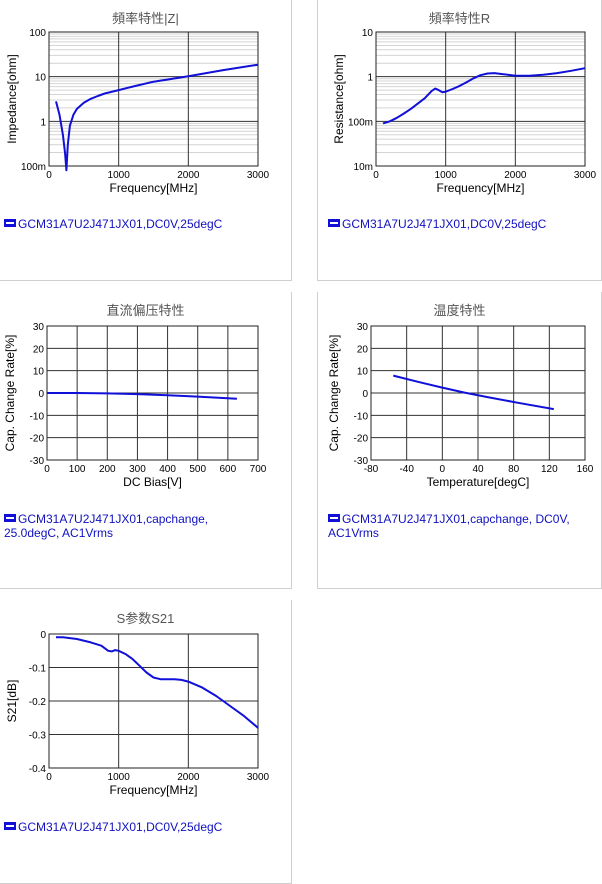  I want to click on y-axis-label: Impedance[ohm], so click(12, 98).